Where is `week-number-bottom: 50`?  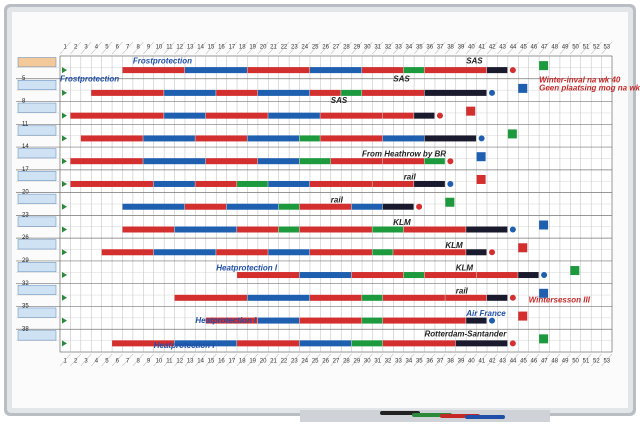
week-number-bottom: 50 is located at coordinates (575, 362).